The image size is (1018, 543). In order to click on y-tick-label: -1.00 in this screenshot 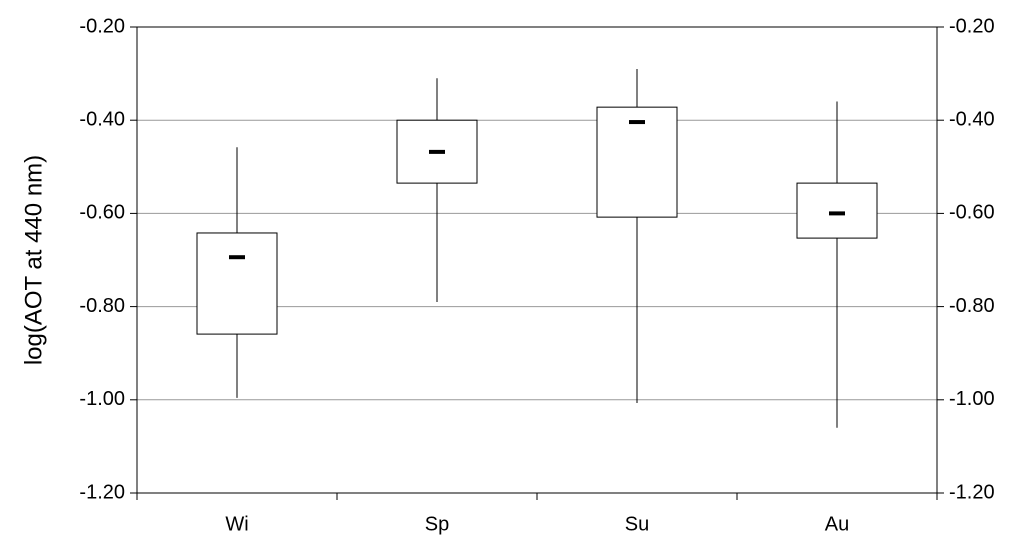, I will do `click(102, 399)`.